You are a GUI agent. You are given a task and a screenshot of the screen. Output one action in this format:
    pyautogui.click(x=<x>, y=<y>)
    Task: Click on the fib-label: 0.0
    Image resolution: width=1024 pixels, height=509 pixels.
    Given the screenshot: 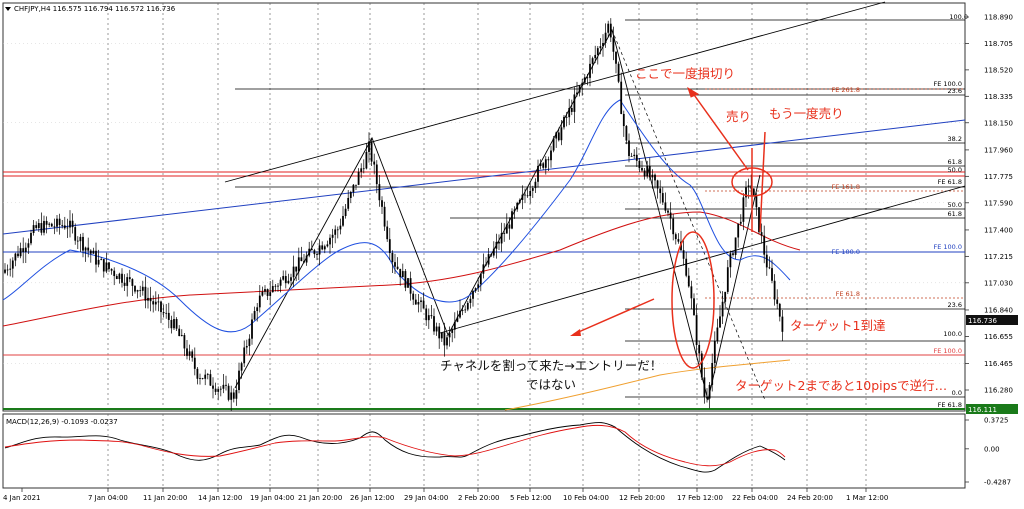 What is the action you would take?
    pyautogui.click(x=957, y=393)
    